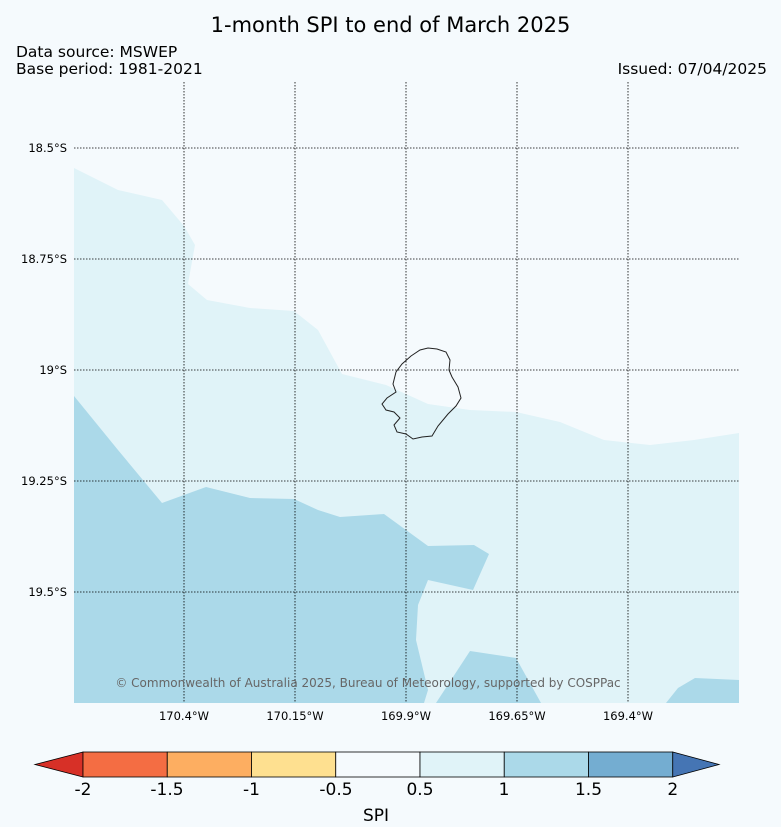 The image size is (781, 827). I want to click on colorbar-tick-label: -0.5, so click(336, 790).